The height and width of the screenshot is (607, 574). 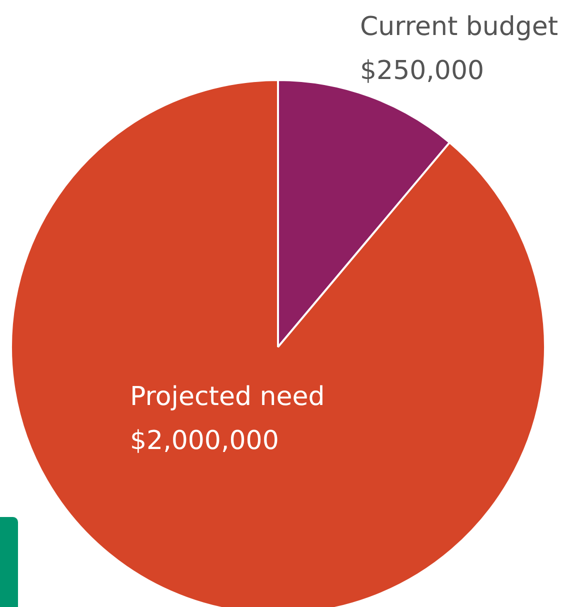 I want to click on data-label: $2,000,000, so click(x=204, y=441).